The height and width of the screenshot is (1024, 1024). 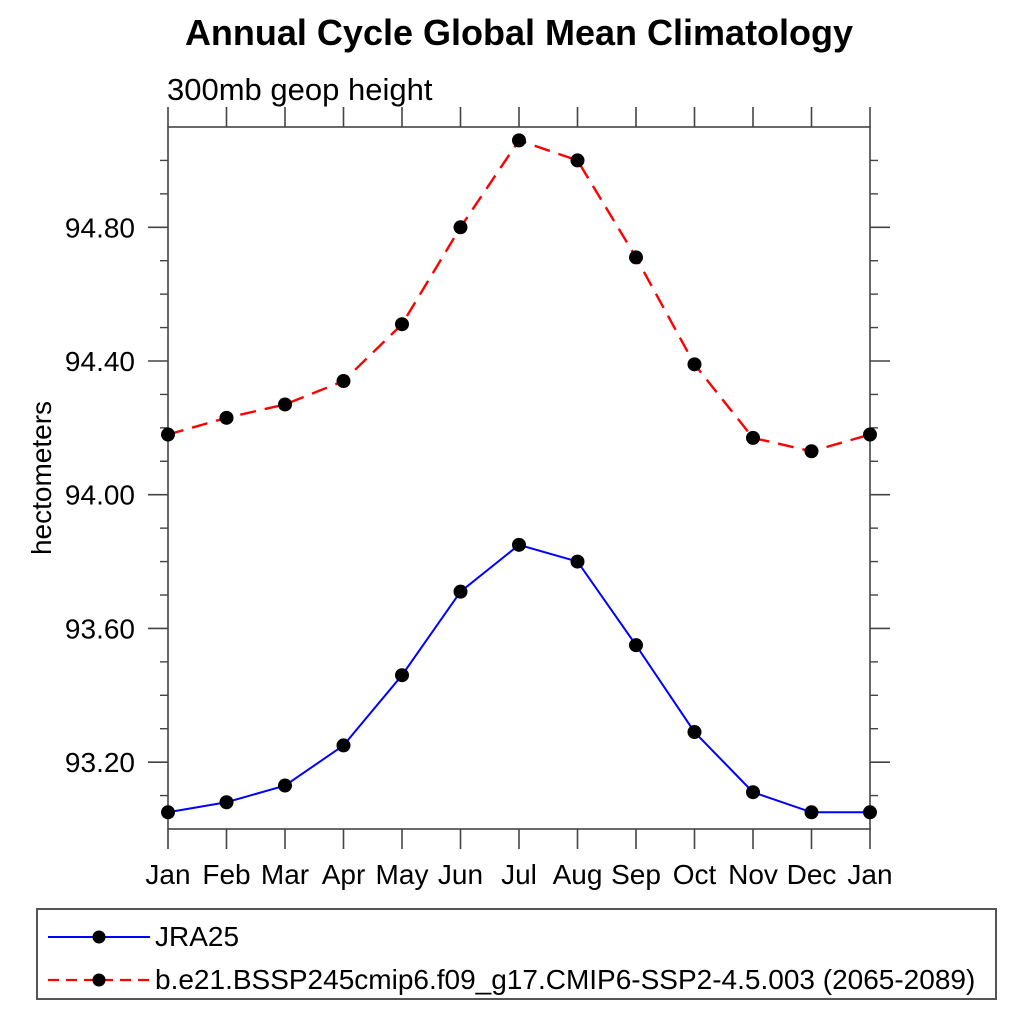 What do you see at coordinates (100, 762) in the screenshot?
I see `y-tick-label: 93.20` at bounding box center [100, 762].